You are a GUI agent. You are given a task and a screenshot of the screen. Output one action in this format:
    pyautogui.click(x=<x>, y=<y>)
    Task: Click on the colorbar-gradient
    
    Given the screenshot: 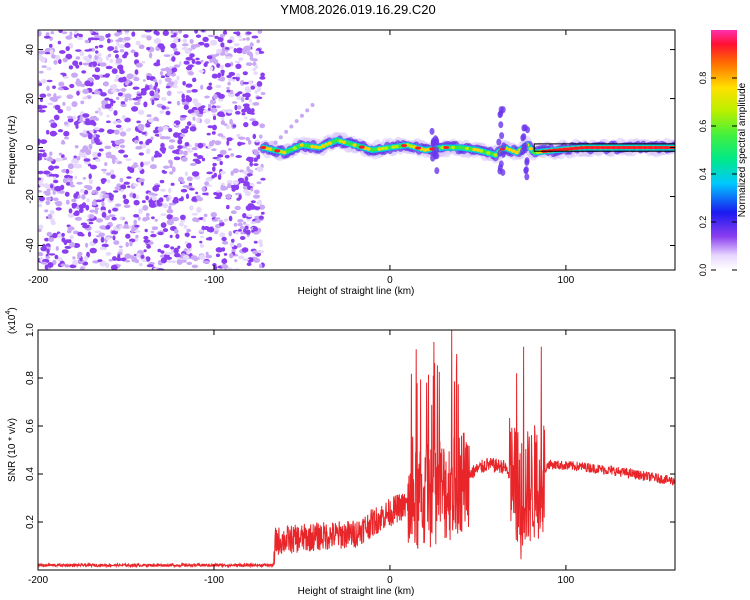 What is the action you would take?
    pyautogui.click(x=724, y=150)
    